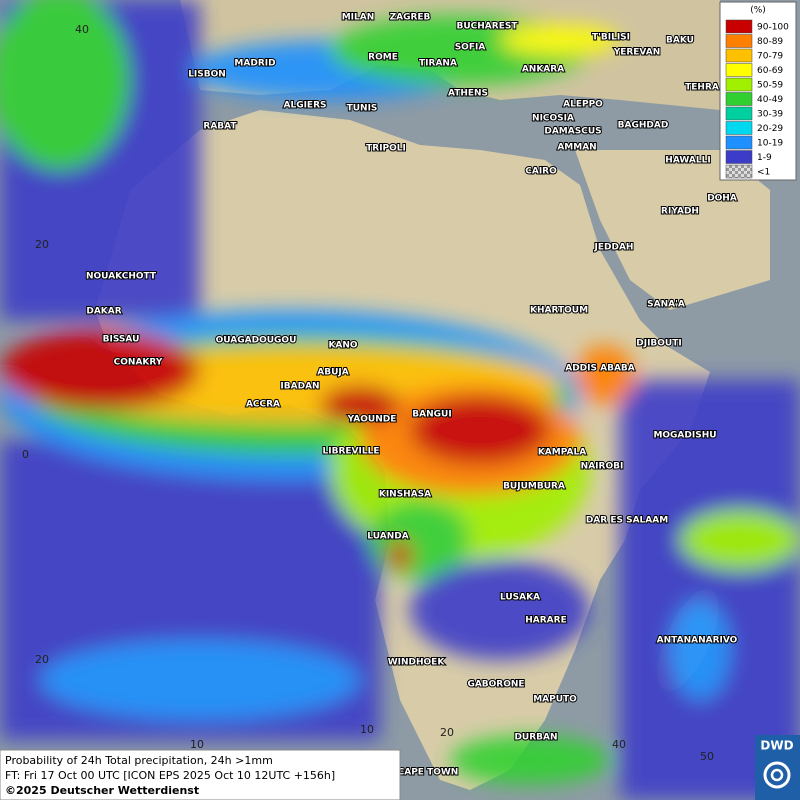  What do you see at coordinates (619, 744) in the screenshot?
I see `longitude-label: 40` at bounding box center [619, 744].